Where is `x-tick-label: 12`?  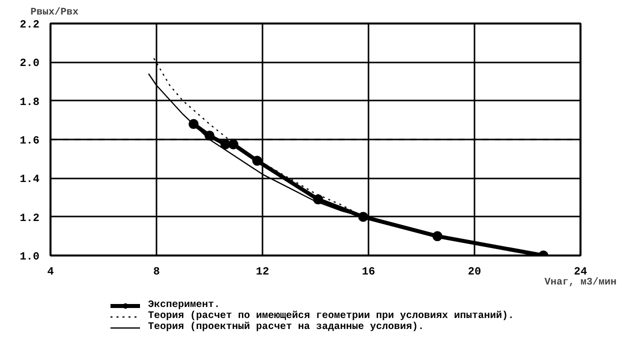 x-tick-label: 12 is located at coordinates (263, 272).